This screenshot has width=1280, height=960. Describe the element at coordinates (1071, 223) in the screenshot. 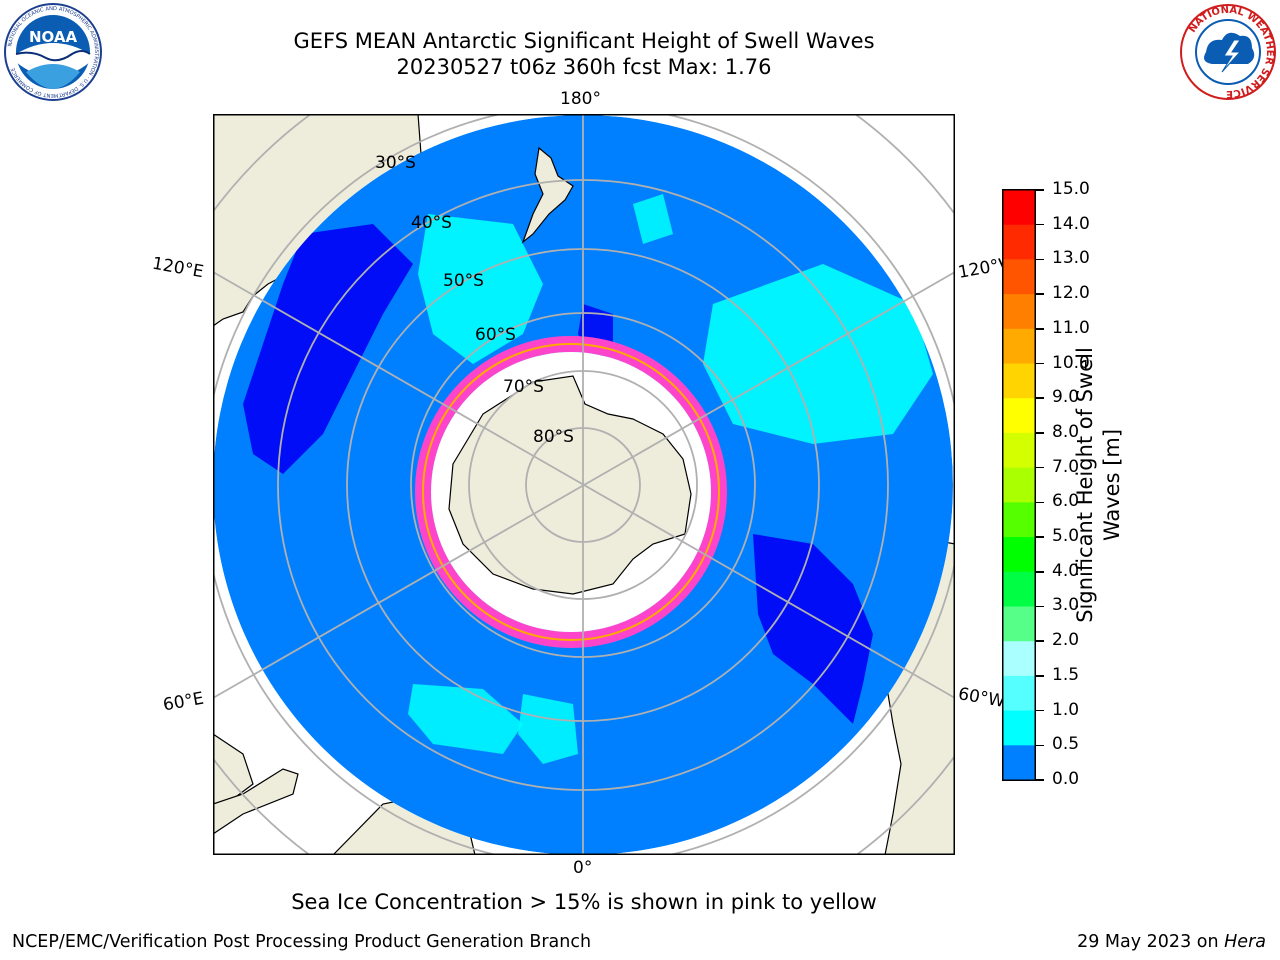

I see `colorbar-tick-label: 14.0` at that location.